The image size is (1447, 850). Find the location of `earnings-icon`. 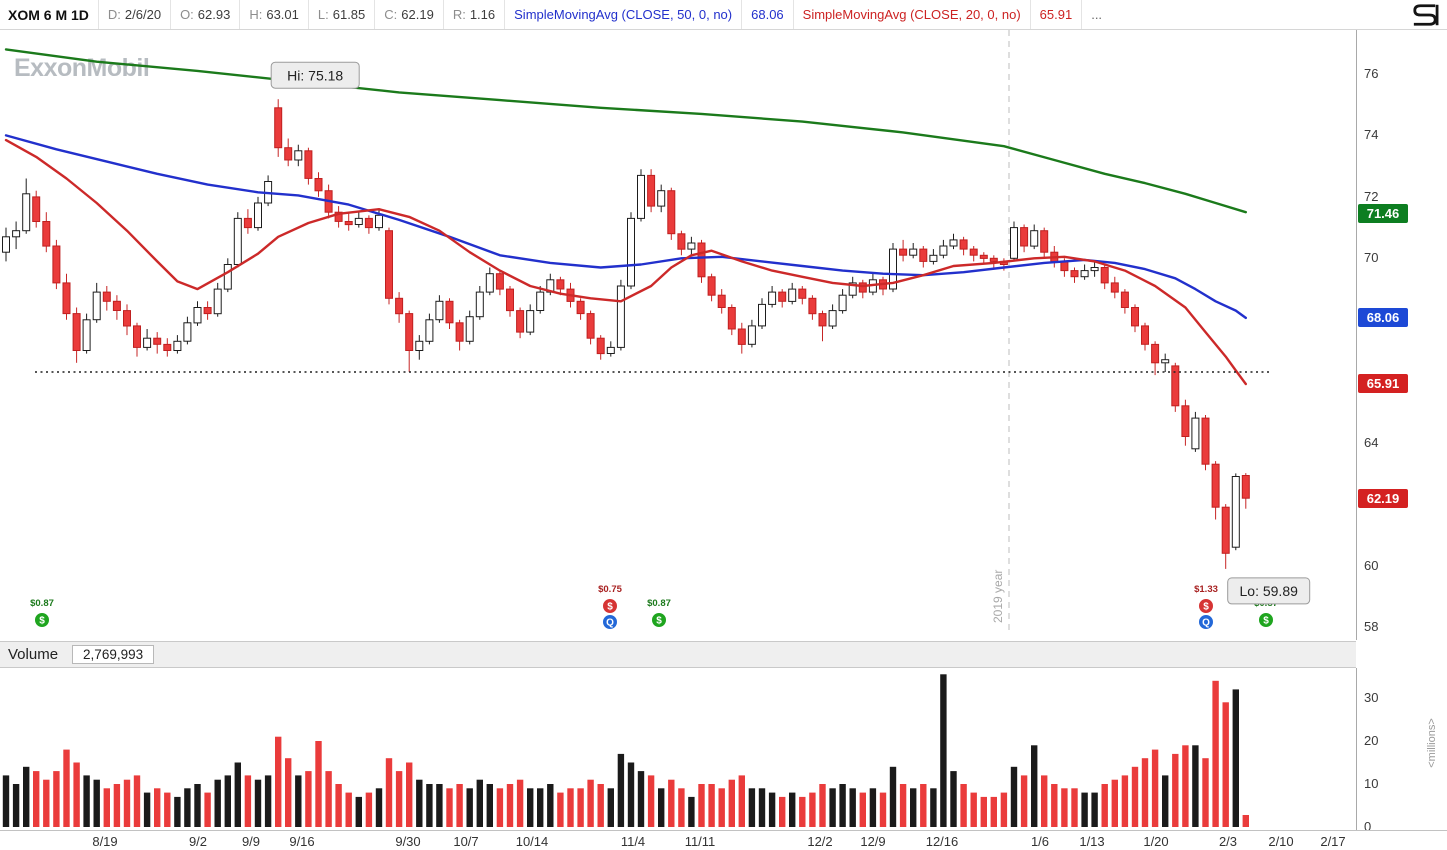

earnings-icon is located at coordinates (1206, 622).